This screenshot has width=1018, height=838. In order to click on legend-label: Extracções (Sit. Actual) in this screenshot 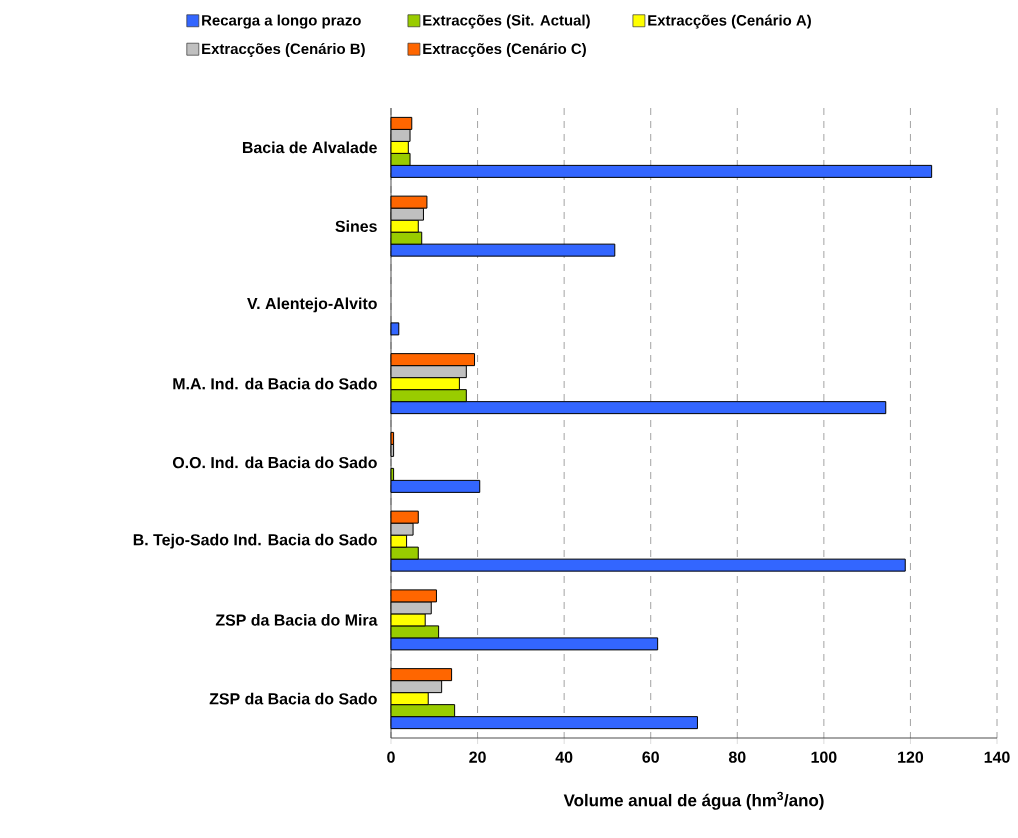, I will do `click(506, 21)`.